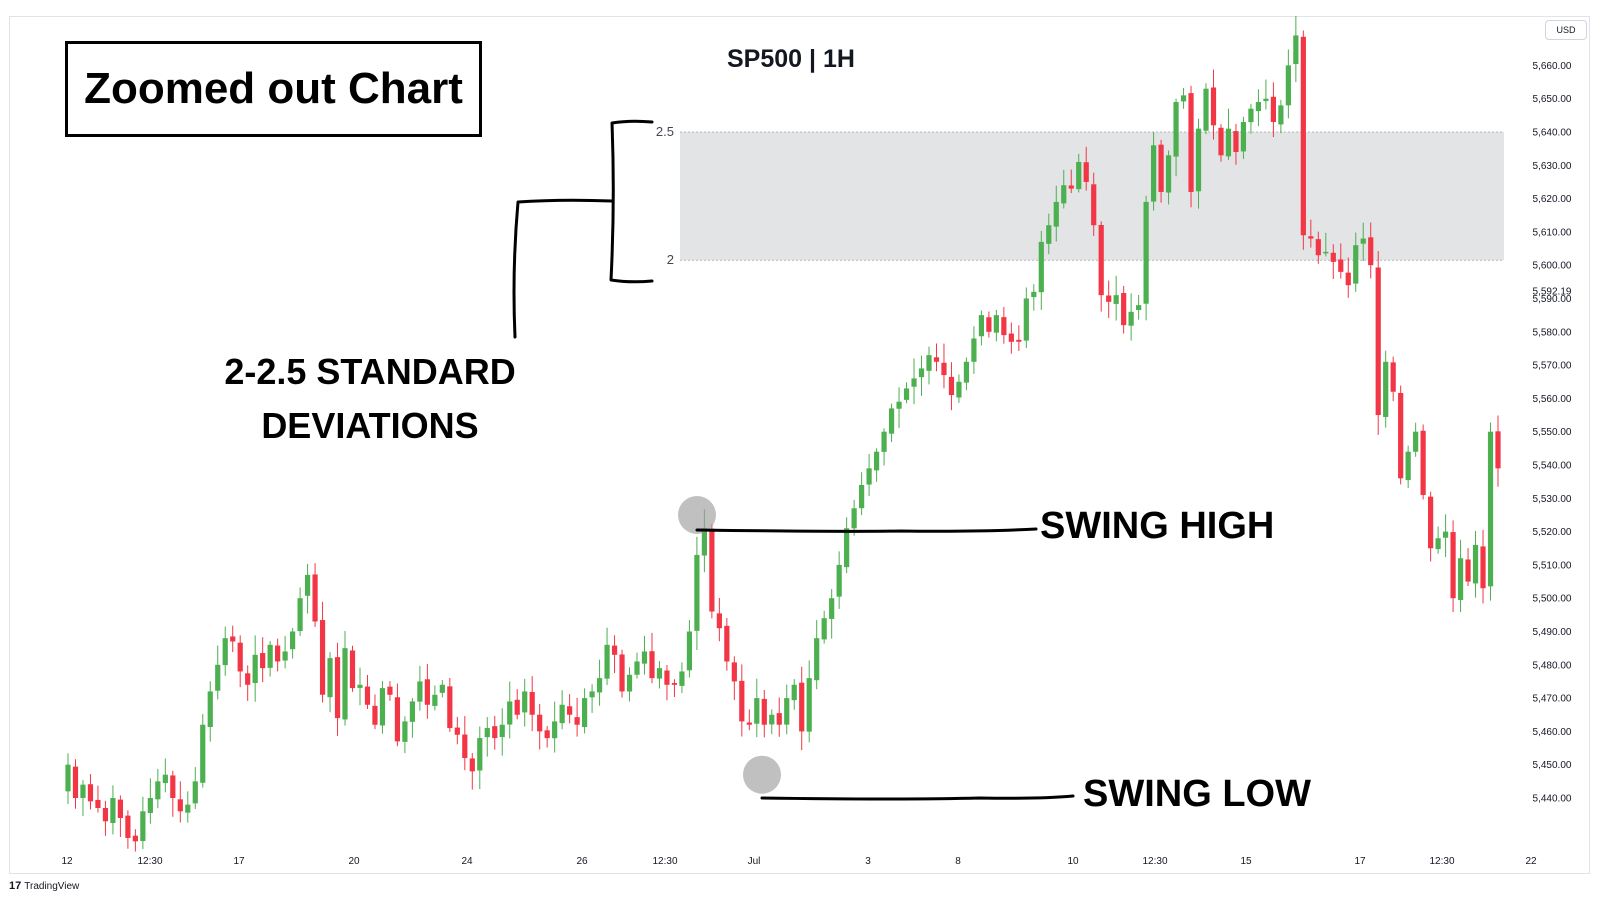 The image size is (1600, 900). What do you see at coordinates (1197, 794) in the screenshot?
I see `swing-low-label: SWING LOW` at bounding box center [1197, 794].